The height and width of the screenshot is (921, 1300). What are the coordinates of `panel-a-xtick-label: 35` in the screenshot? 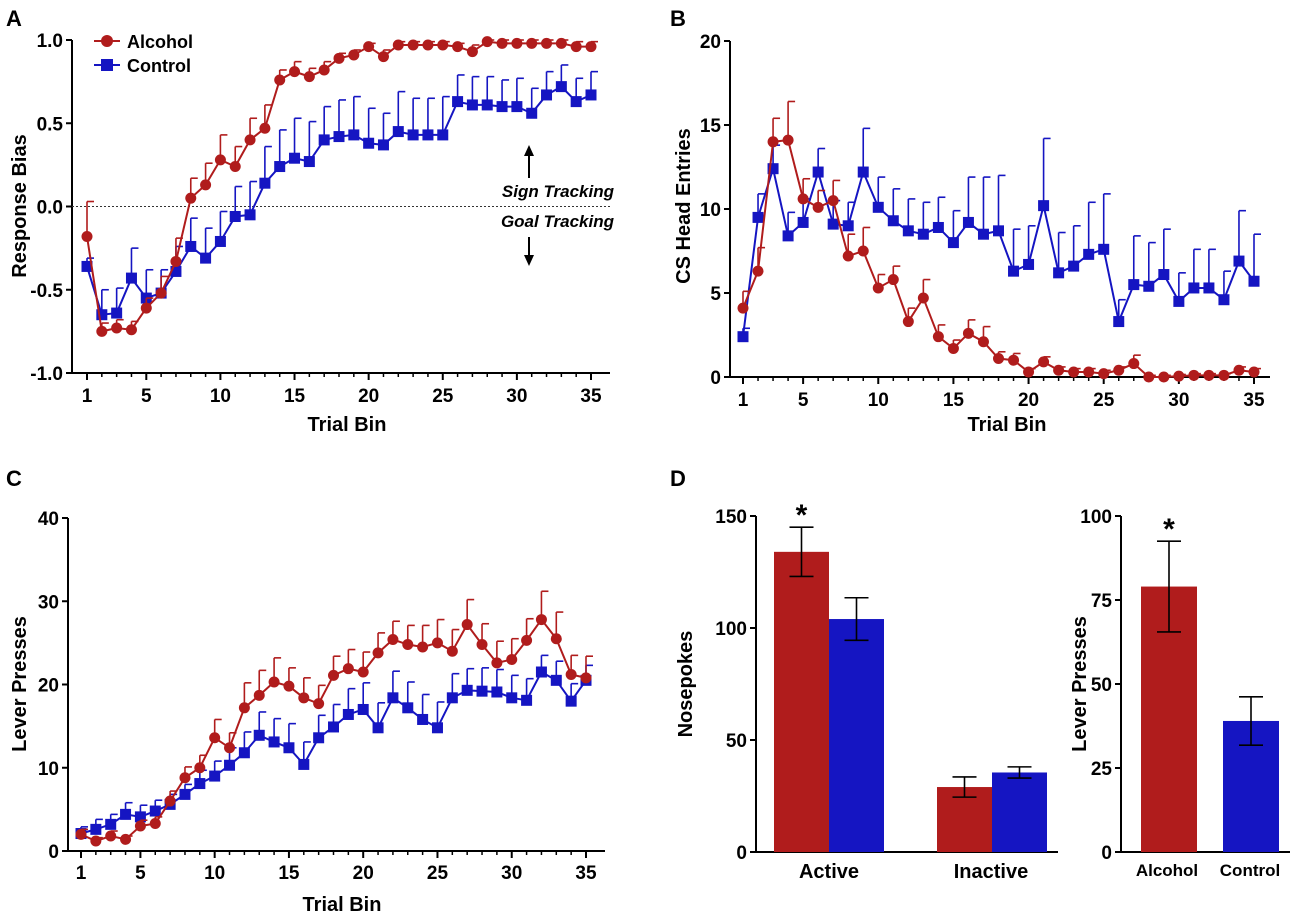 It's located at (591, 396).